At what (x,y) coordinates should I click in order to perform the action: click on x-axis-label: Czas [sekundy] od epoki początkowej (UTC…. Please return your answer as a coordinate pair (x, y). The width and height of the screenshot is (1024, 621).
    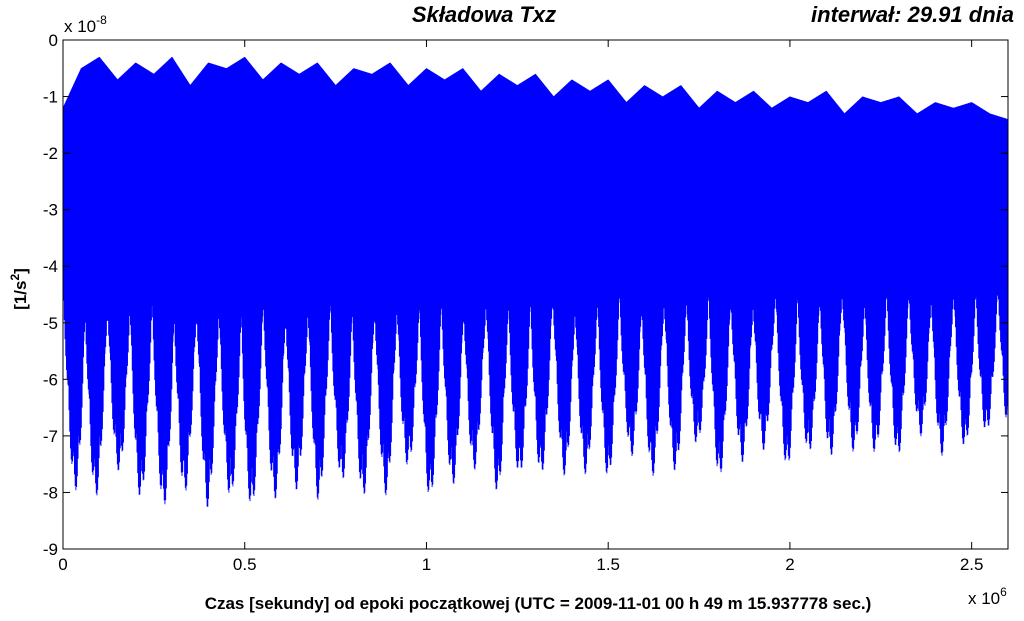
    Looking at the image, I should click on (538, 603).